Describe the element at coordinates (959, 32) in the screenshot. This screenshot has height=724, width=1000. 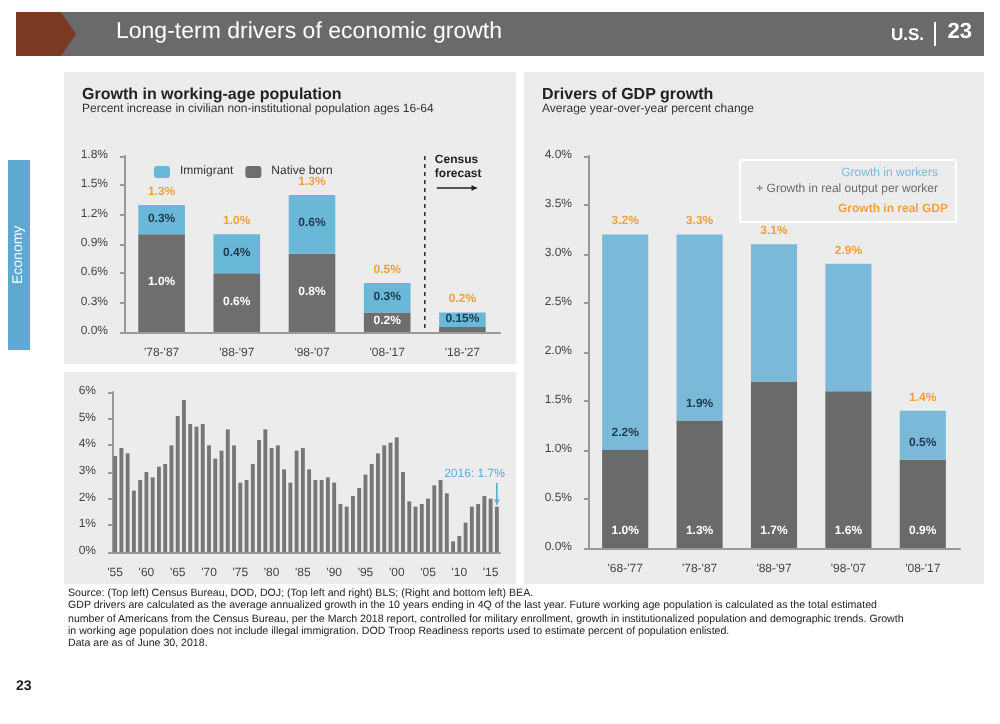
I see `text: 23` at that location.